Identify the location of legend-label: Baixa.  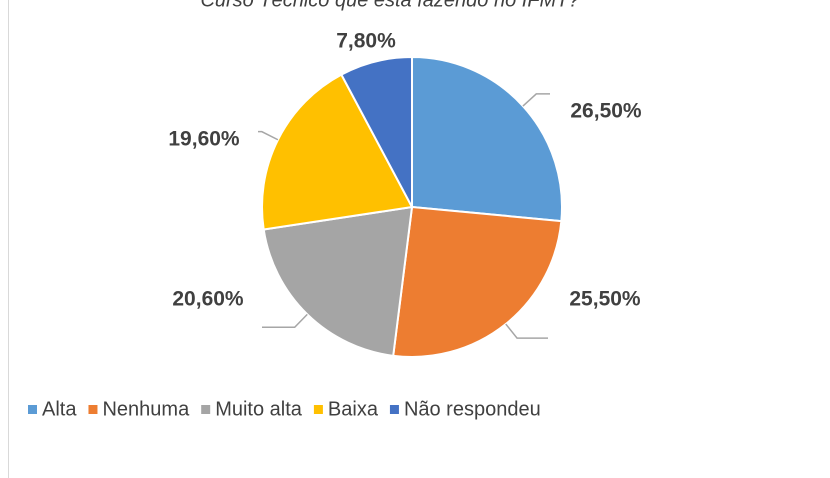
(353, 409).